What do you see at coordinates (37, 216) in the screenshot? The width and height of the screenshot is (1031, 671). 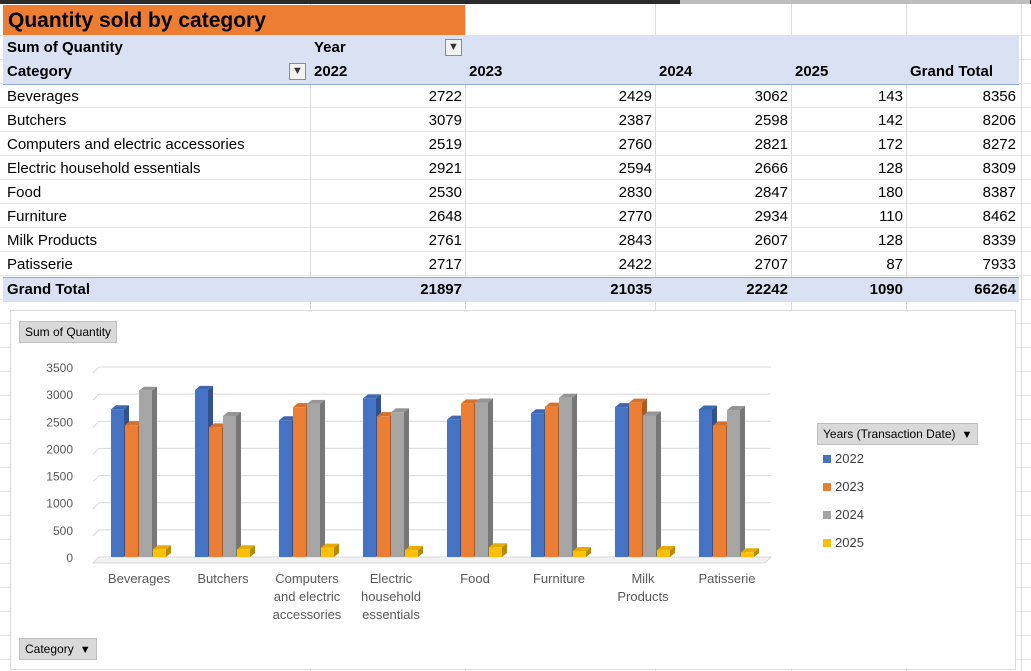 I see `row-category: Furniture` at bounding box center [37, 216].